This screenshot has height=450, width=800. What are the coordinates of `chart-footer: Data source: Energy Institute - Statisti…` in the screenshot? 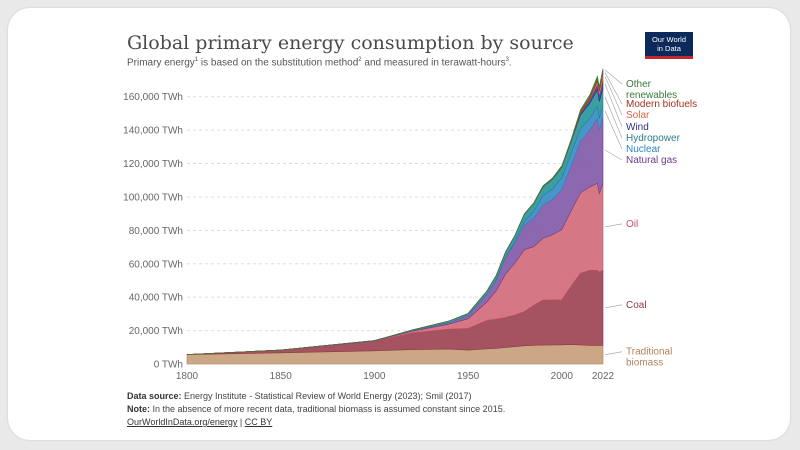 It's located at (316, 409).